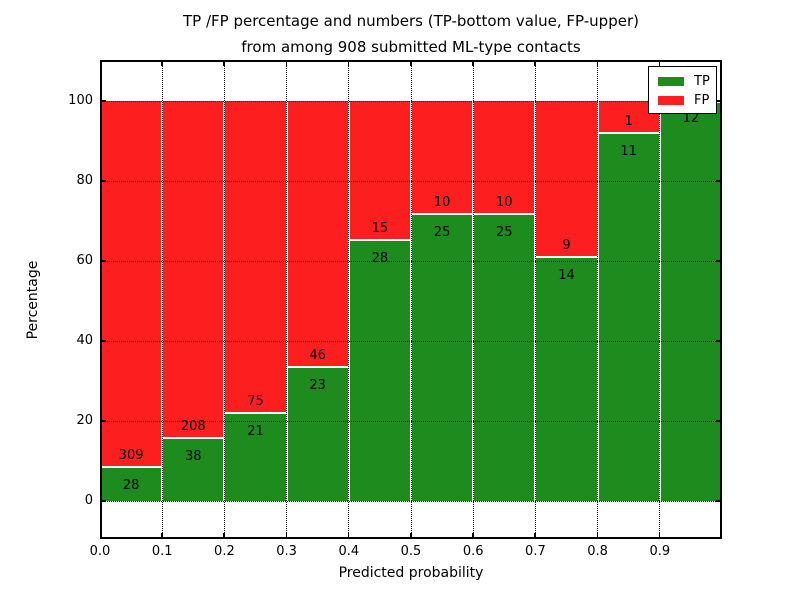  What do you see at coordinates (162, 551) in the screenshot?
I see `x-tick-label-0.1: 0.1` at bounding box center [162, 551].